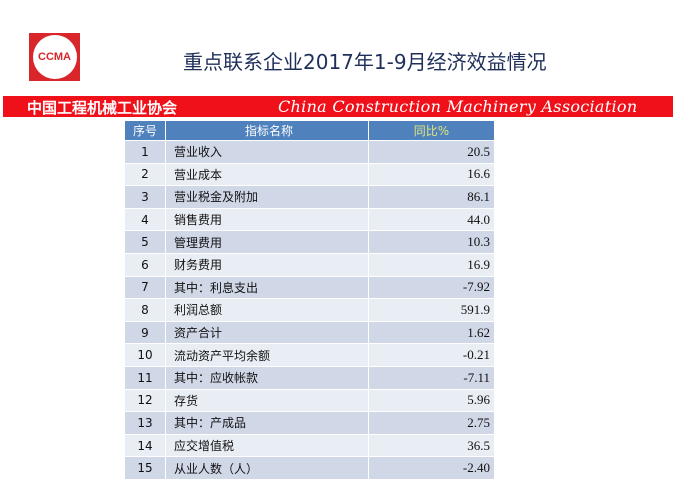  Describe the element at coordinates (145, 264) in the screenshot. I see `row-index: 6` at that location.